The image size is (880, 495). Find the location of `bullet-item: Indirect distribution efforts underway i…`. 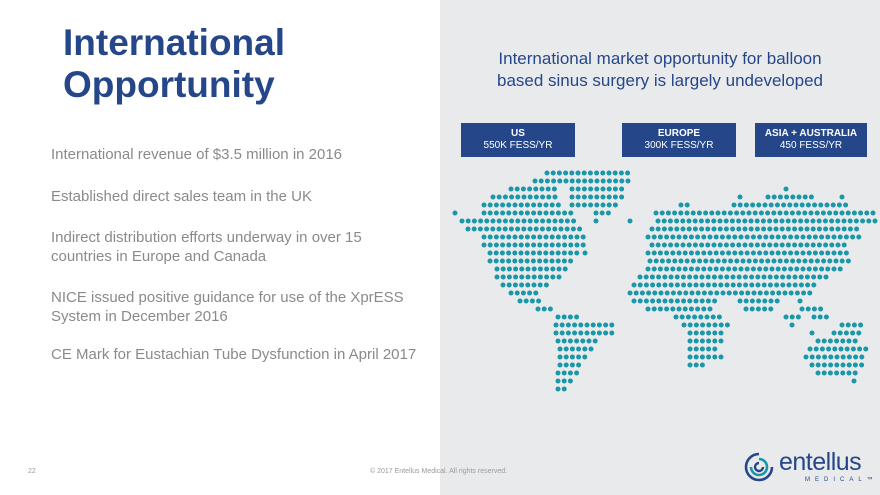

bullet-item: Indirect distribution efforts underway i… is located at coordinates (206, 247).